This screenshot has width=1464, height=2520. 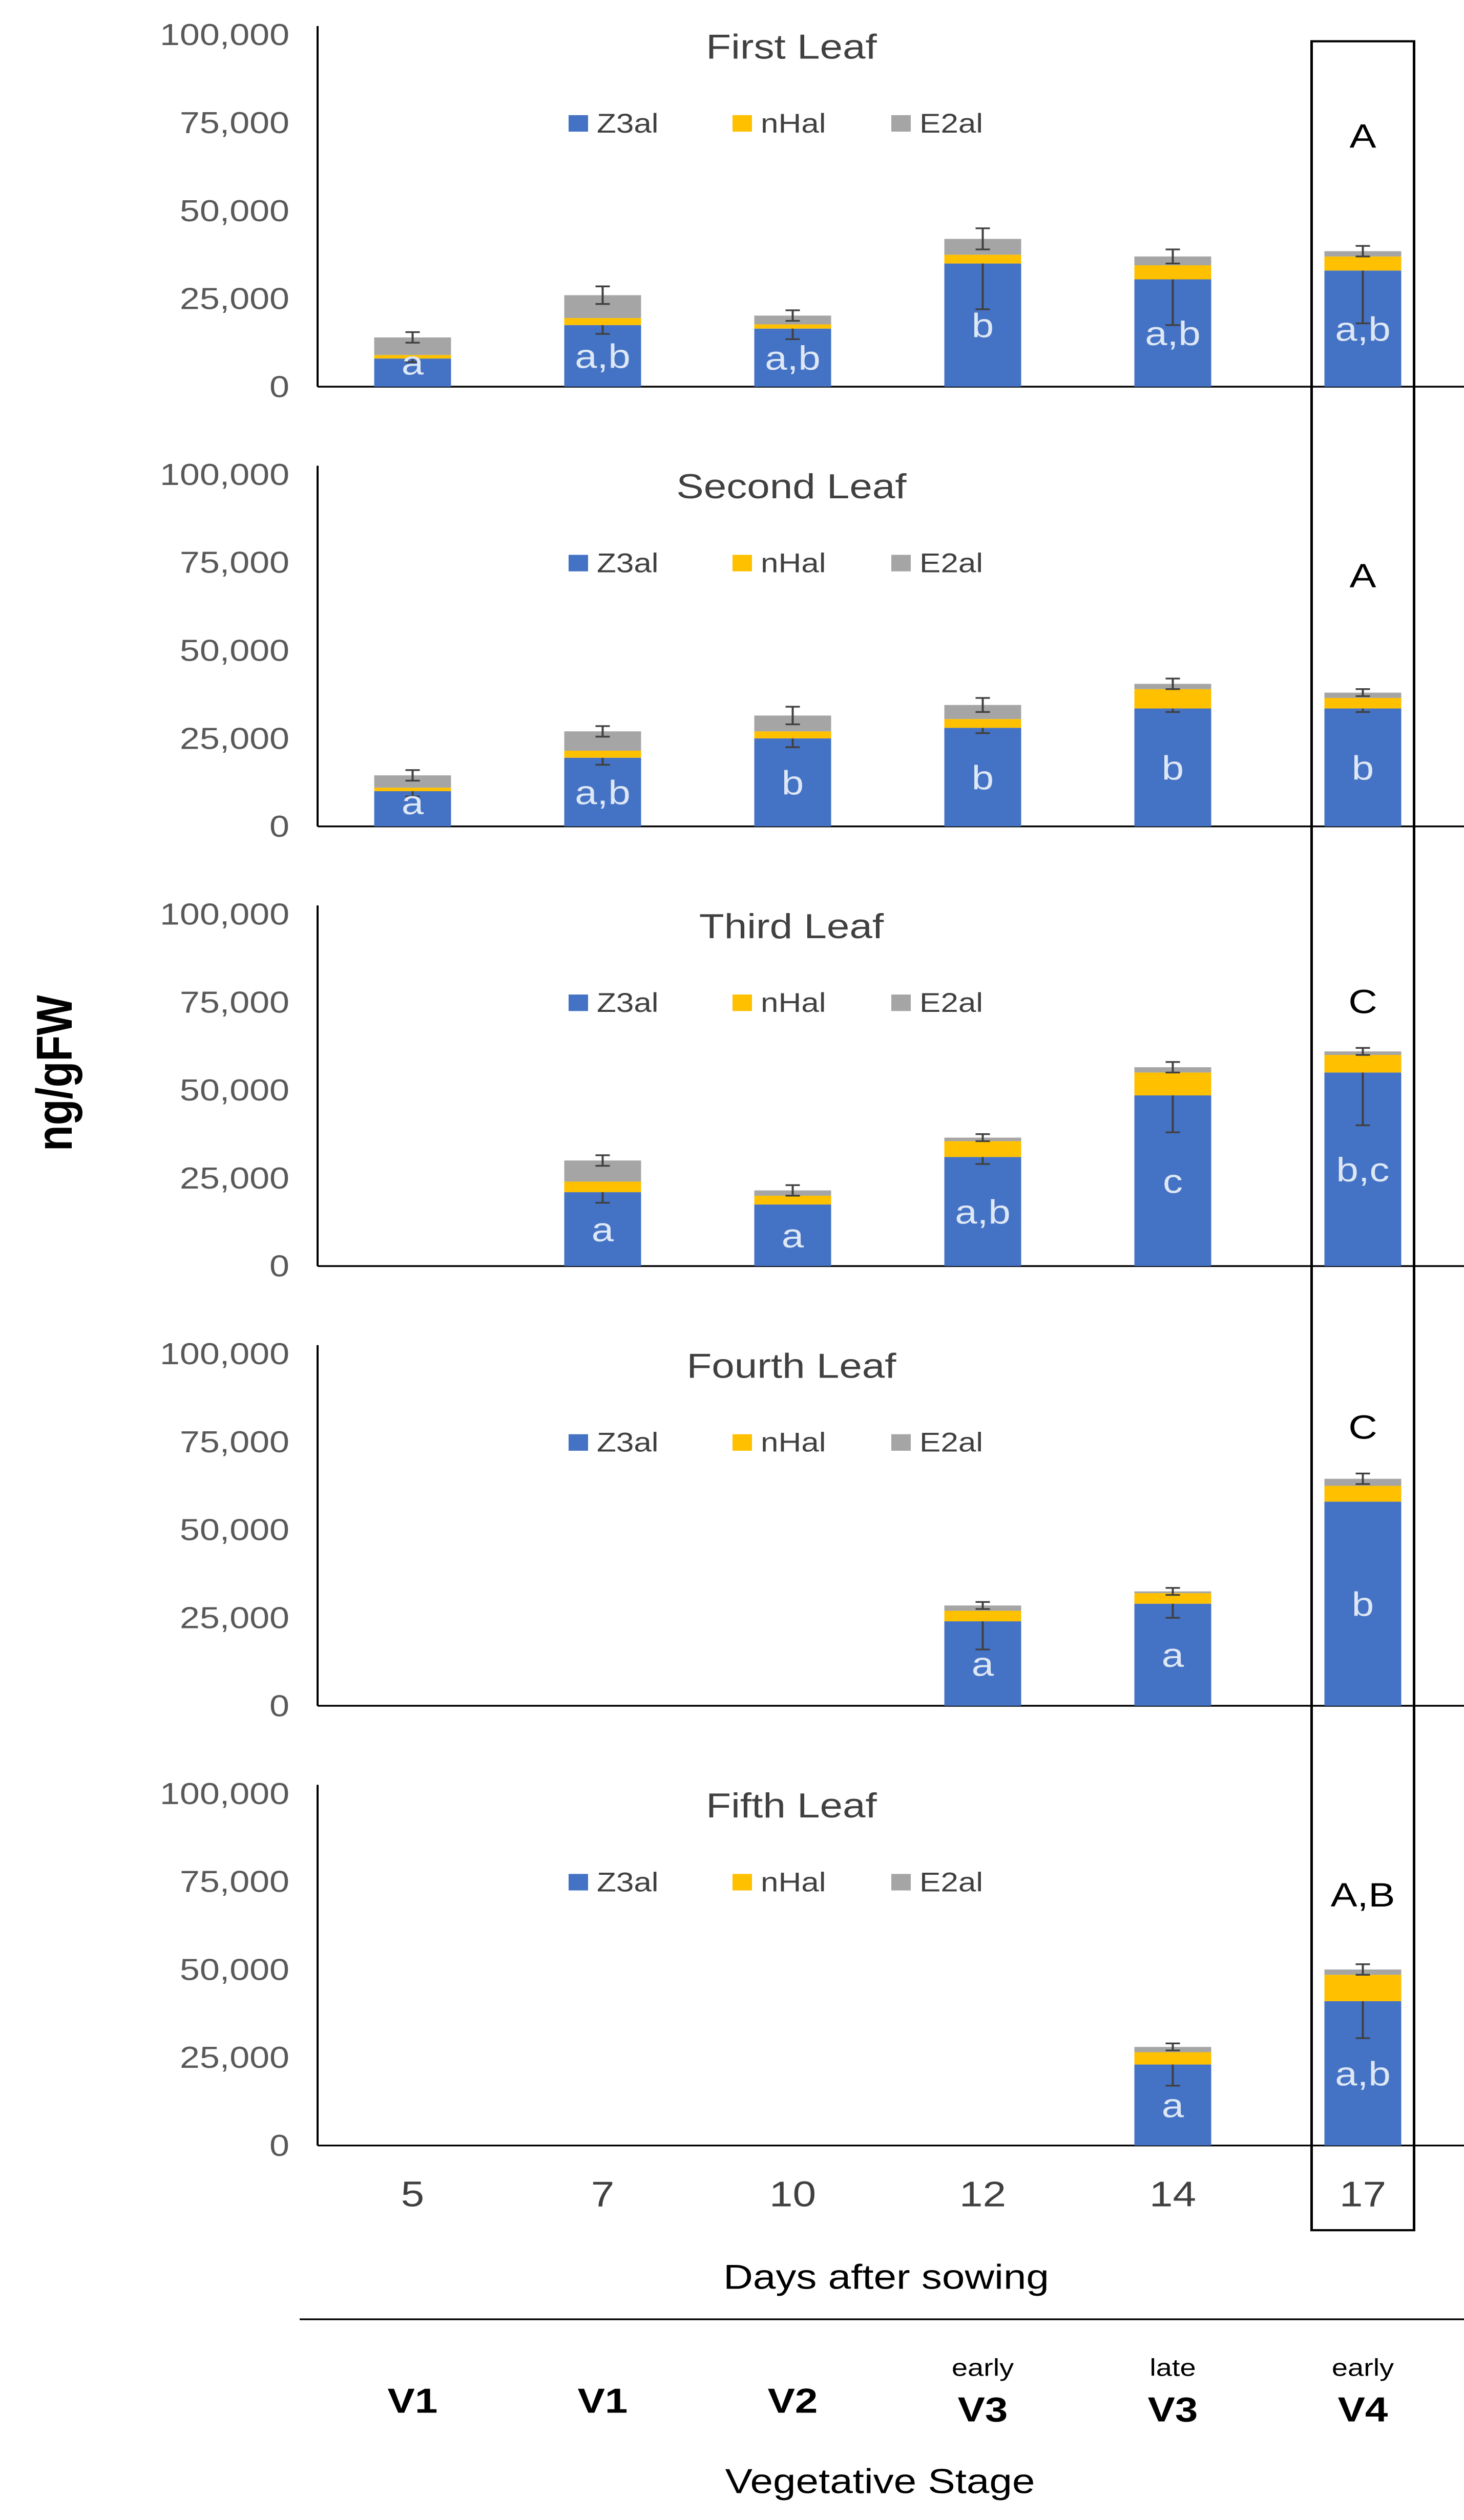 I want to click on stage-label: V4, so click(x=1363, y=2409).